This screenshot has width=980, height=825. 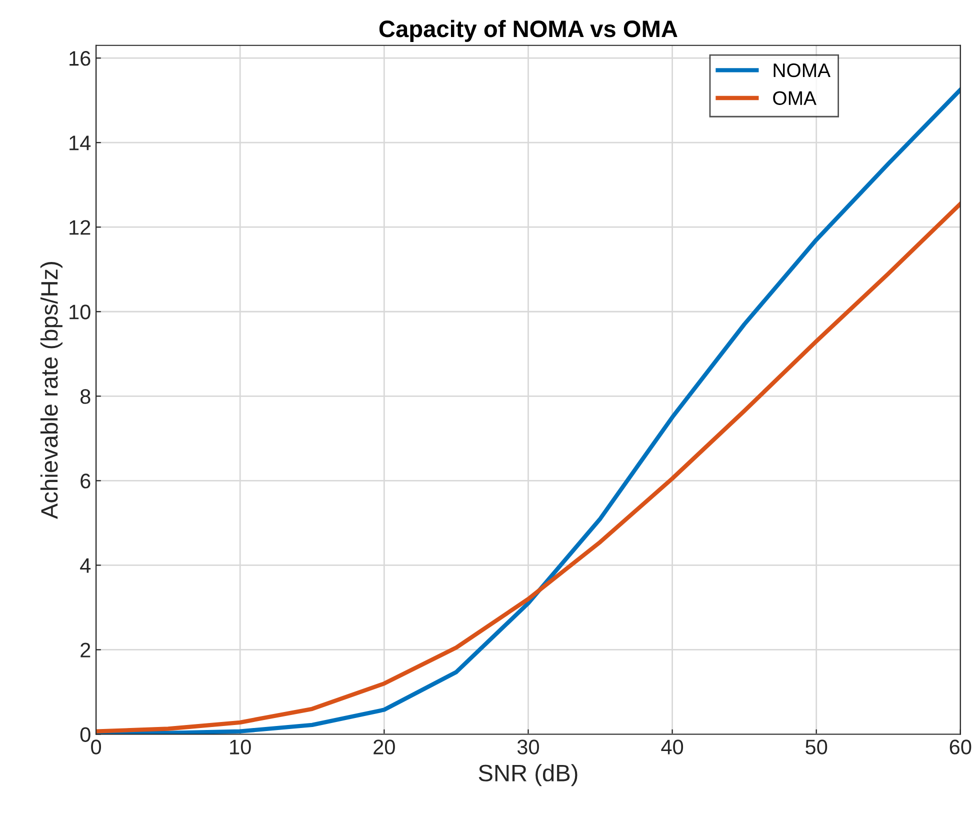 I want to click on y-tick-label: 8, so click(x=85, y=396).